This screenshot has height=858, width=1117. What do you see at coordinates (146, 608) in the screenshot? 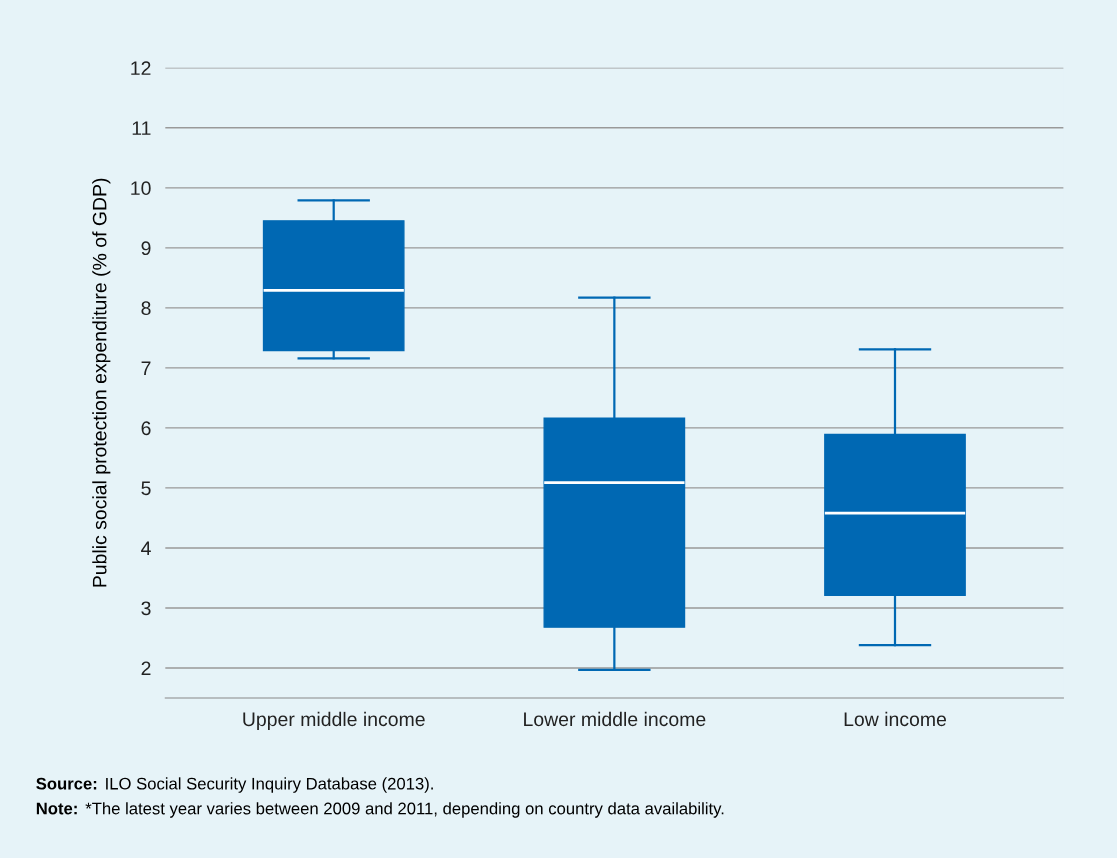
I see `y-tick-label: 3` at bounding box center [146, 608].